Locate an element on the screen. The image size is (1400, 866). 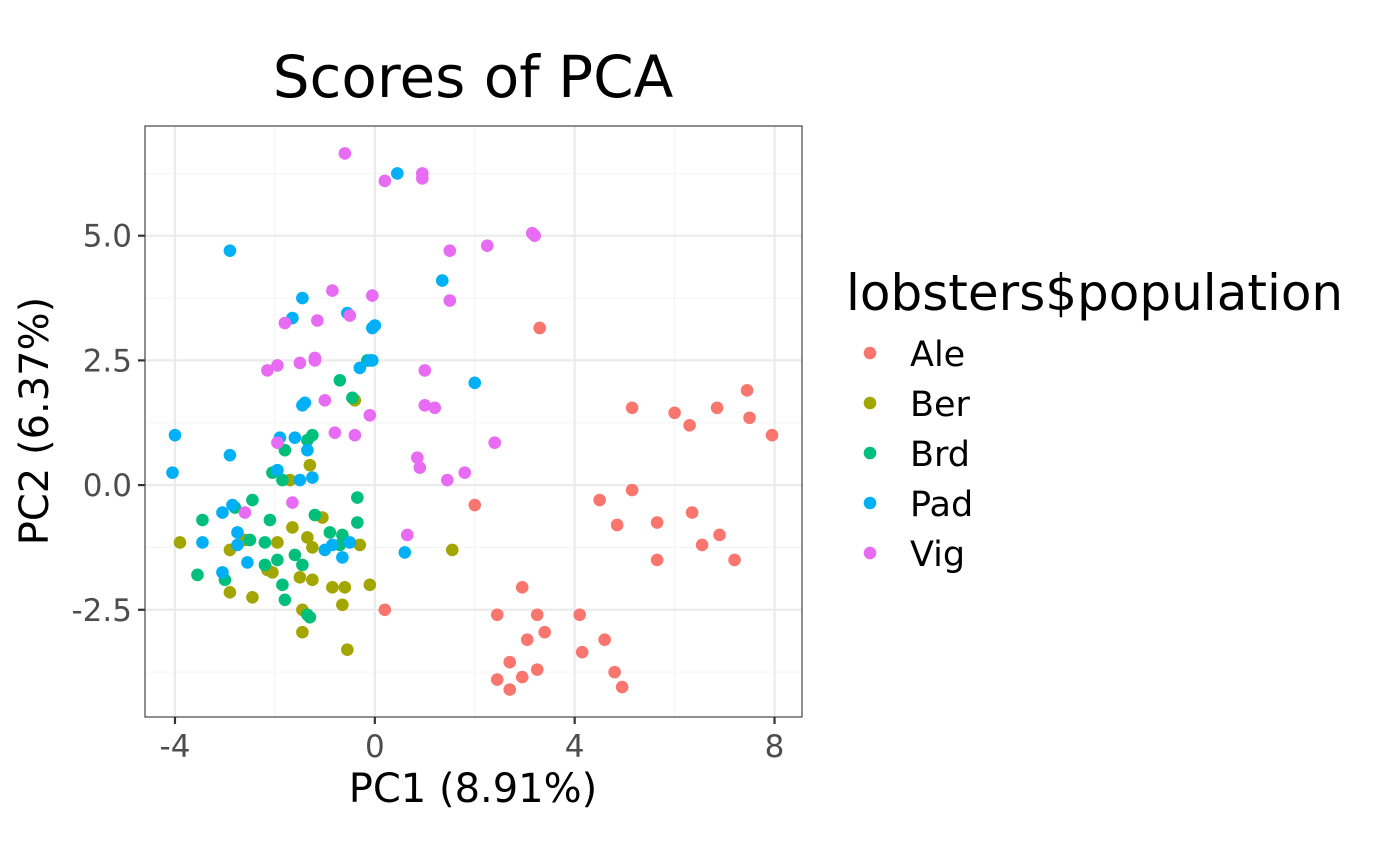
legend: lobsters$population Ale Ber Brd Pad Vig is located at coordinates (1094, 419).